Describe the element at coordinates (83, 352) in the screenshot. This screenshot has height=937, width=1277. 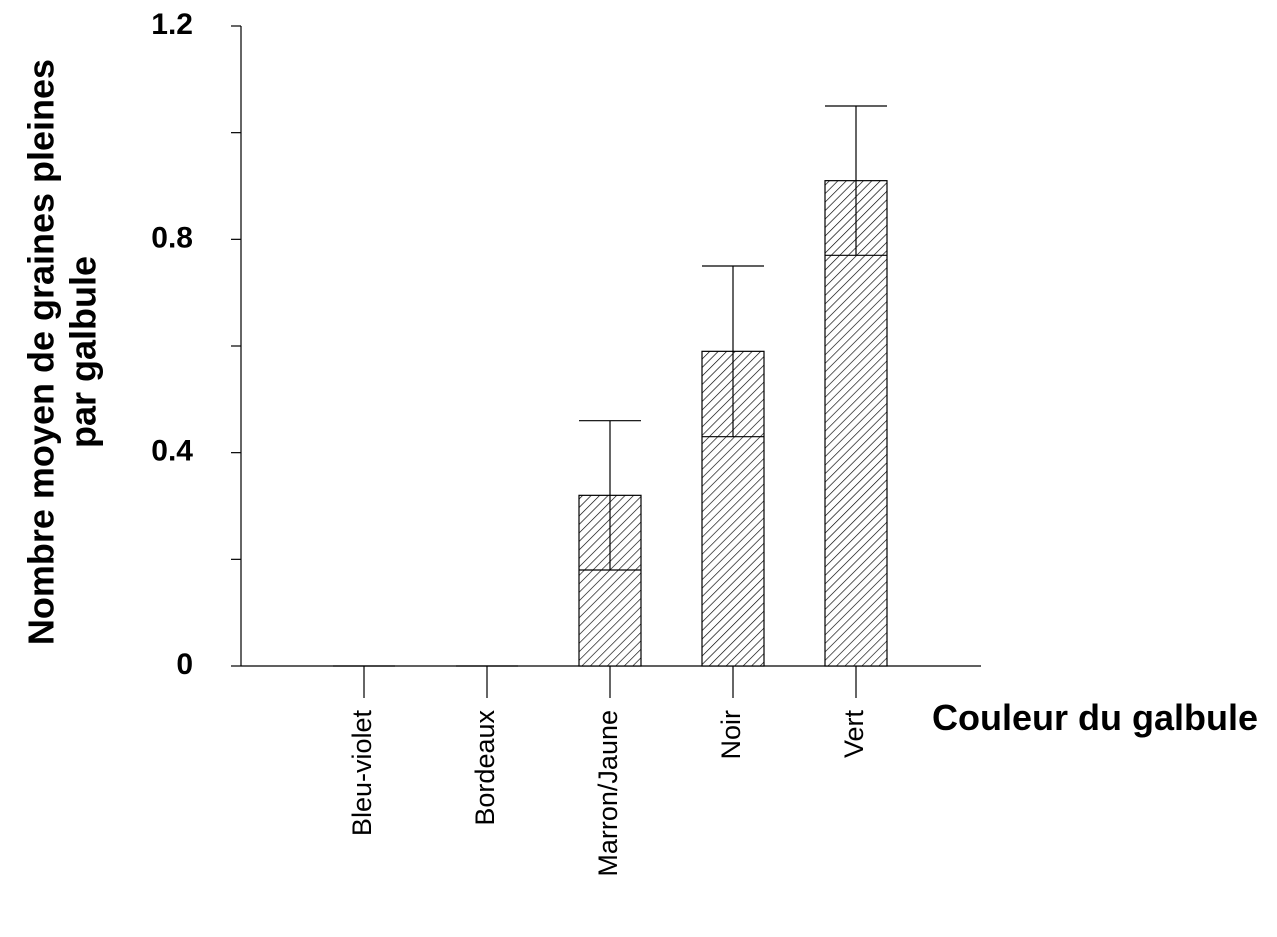
I see `y-axis-label-line-2: par galbule` at that location.